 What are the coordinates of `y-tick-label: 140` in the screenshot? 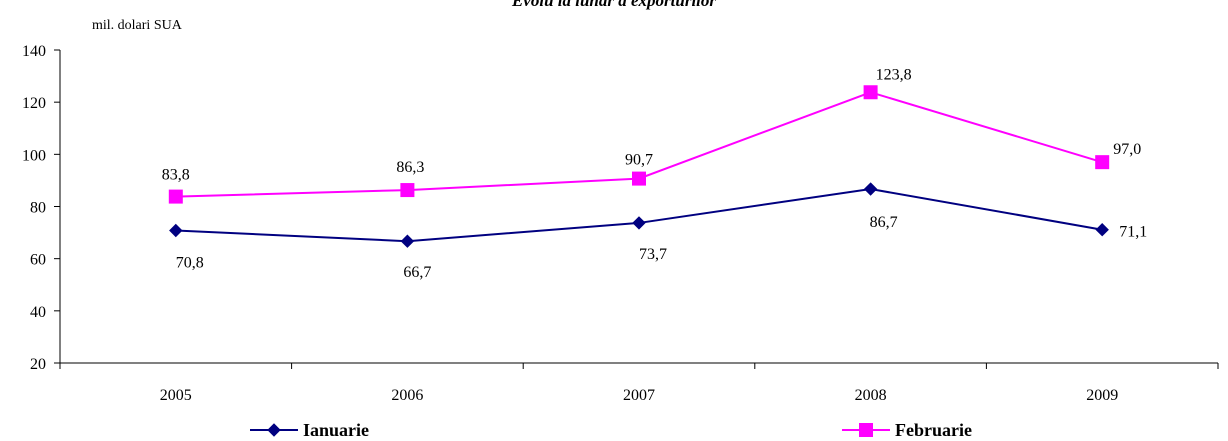 It's located at (34, 51).